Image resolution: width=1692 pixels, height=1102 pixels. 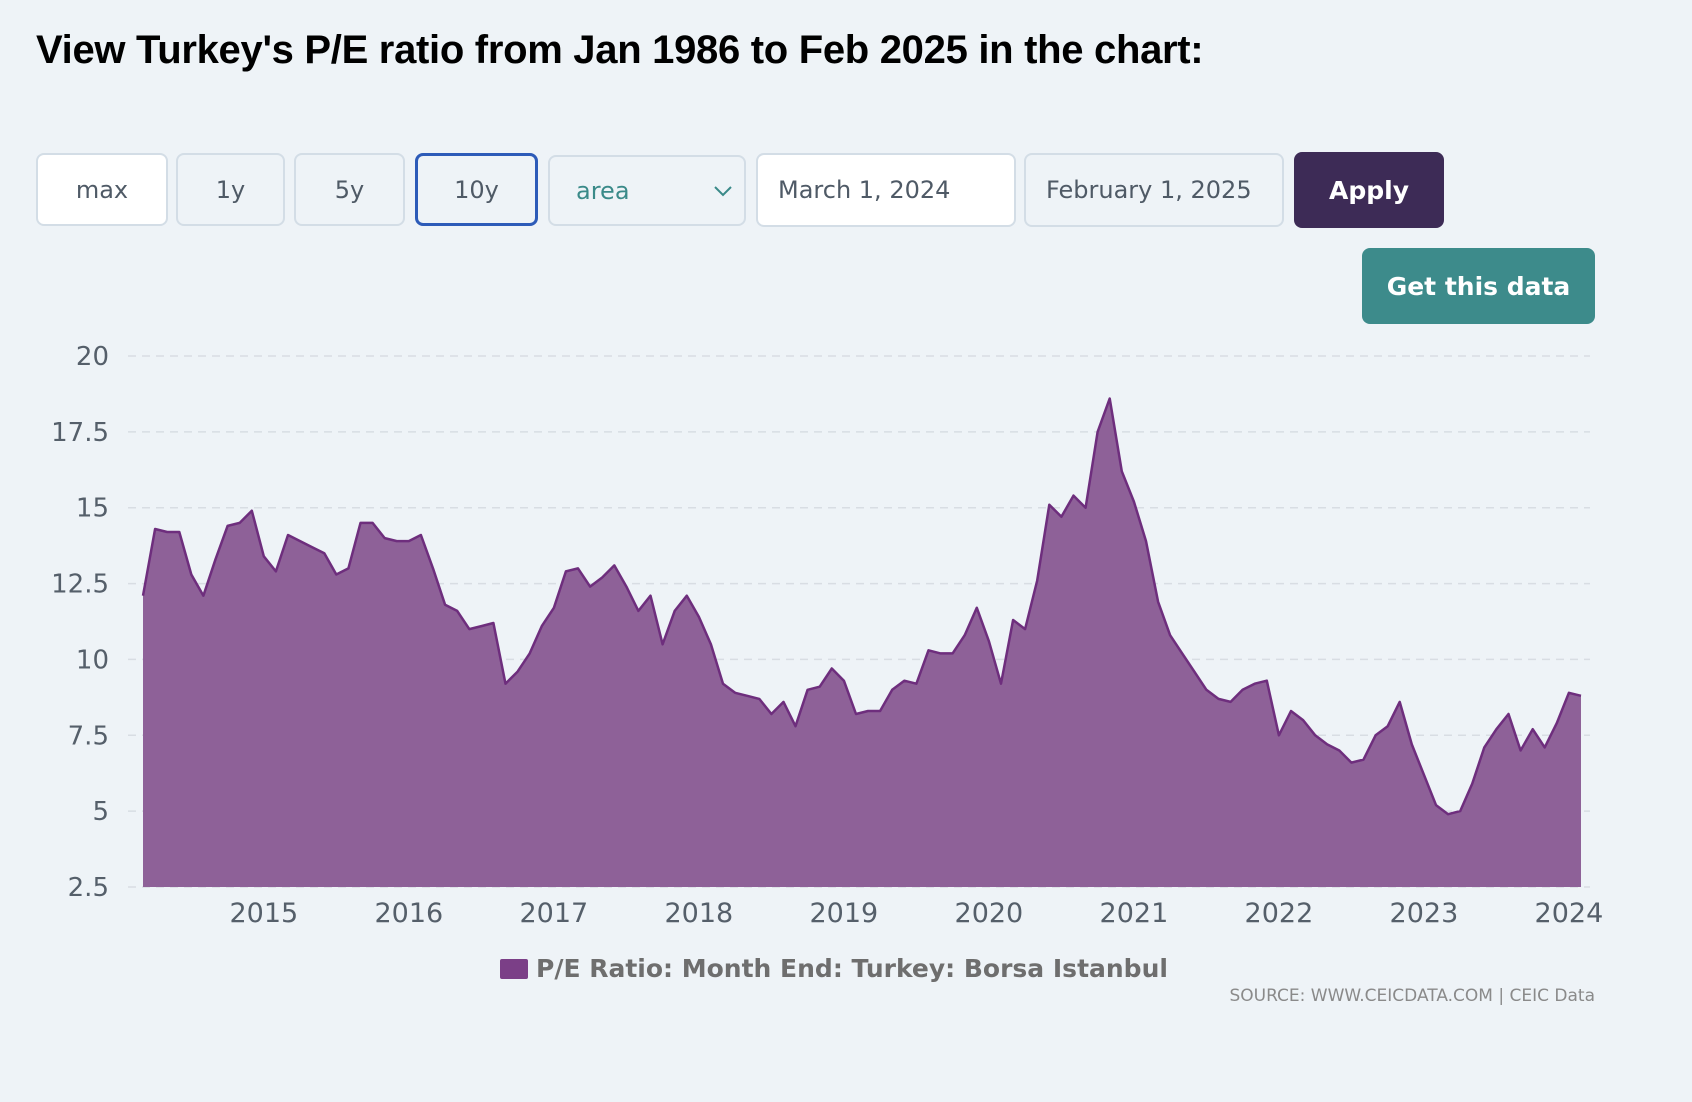 What do you see at coordinates (100, 812) in the screenshot?
I see `y-tick-label: 5` at bounding box center [100, 812].